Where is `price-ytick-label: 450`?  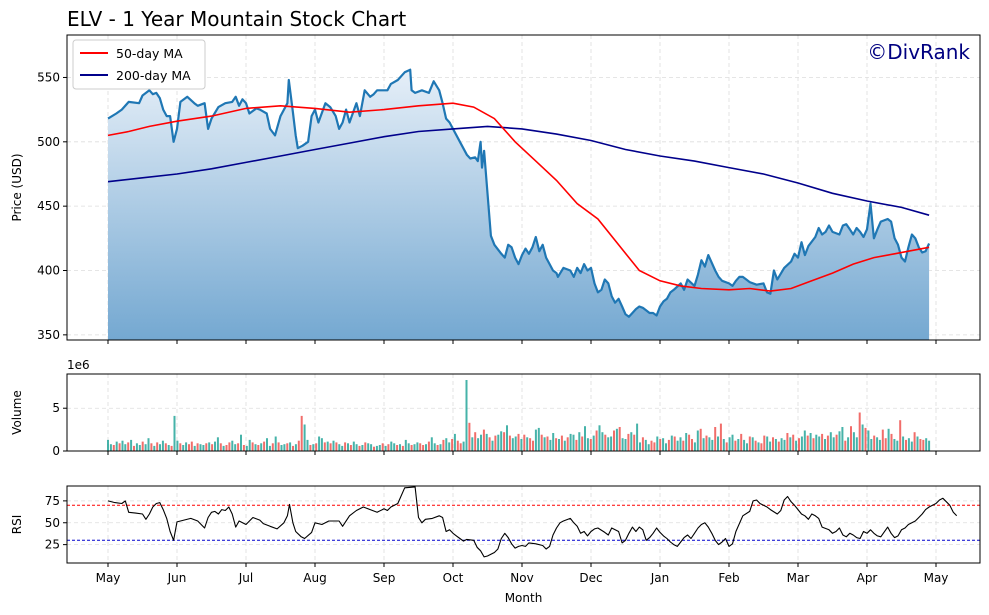
price-ytick-label: 450 is located at coordinates (48, 206).